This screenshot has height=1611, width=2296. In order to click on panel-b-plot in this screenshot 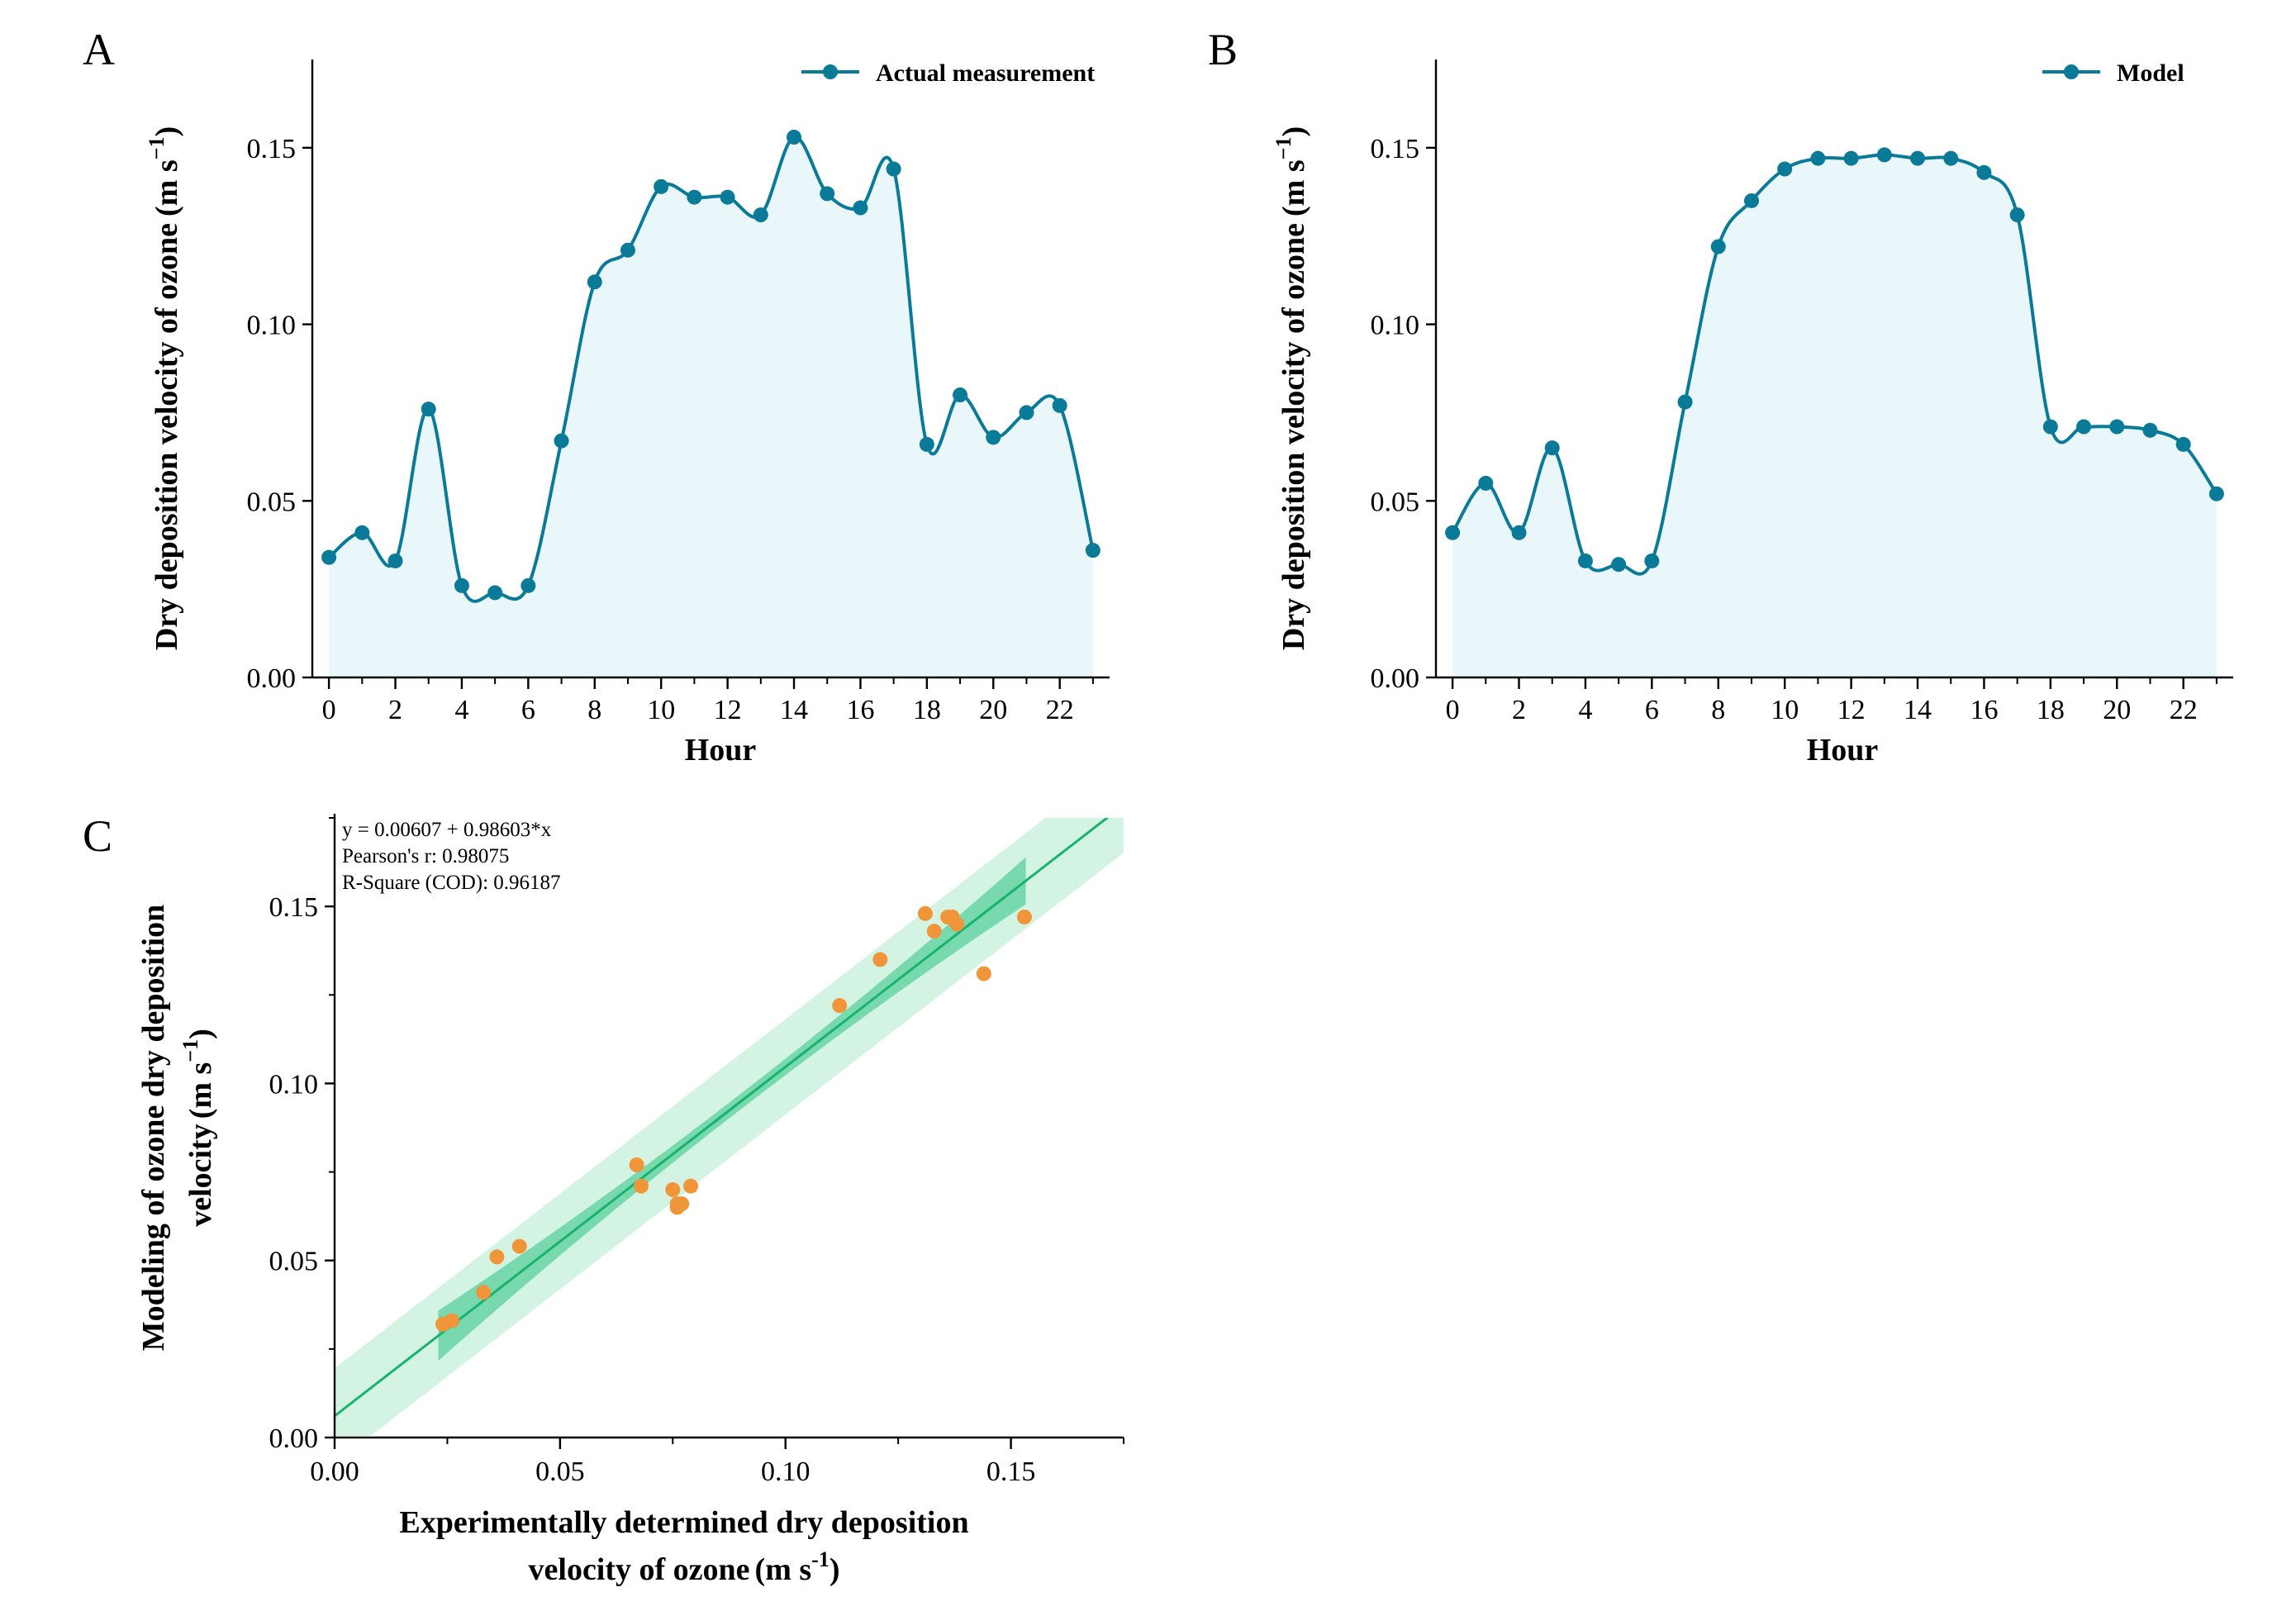, I will do `click(1834, 412)`.